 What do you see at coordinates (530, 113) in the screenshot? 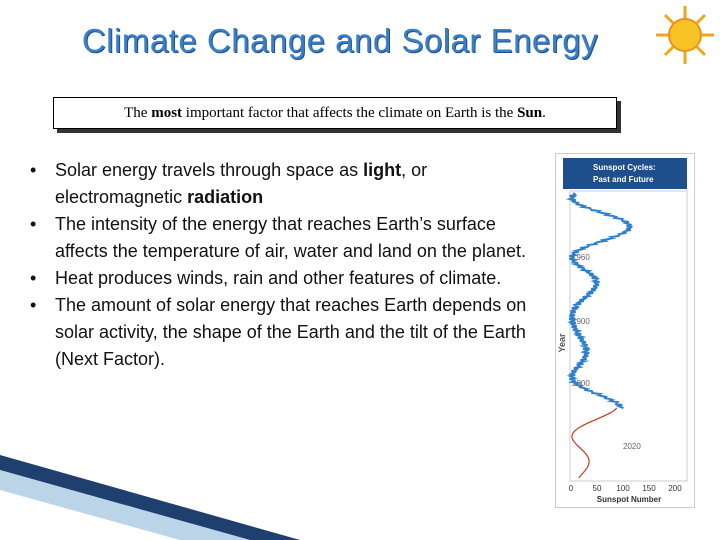
I see `text: Sun` at bounding box center [530, 113].